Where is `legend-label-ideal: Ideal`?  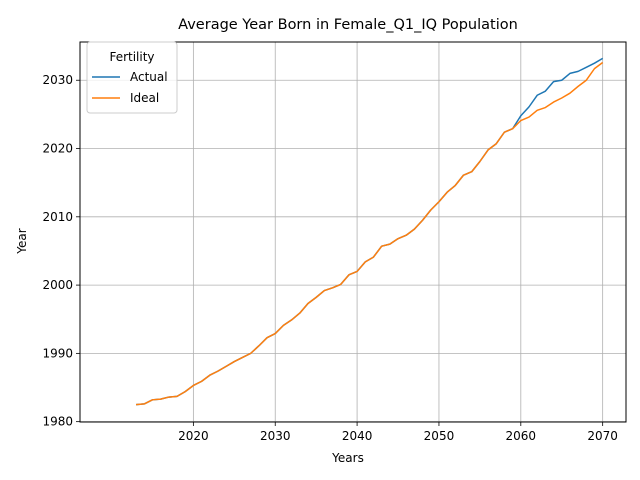
legend-label-ideal: Ideal is located at coordinates (144, 98).